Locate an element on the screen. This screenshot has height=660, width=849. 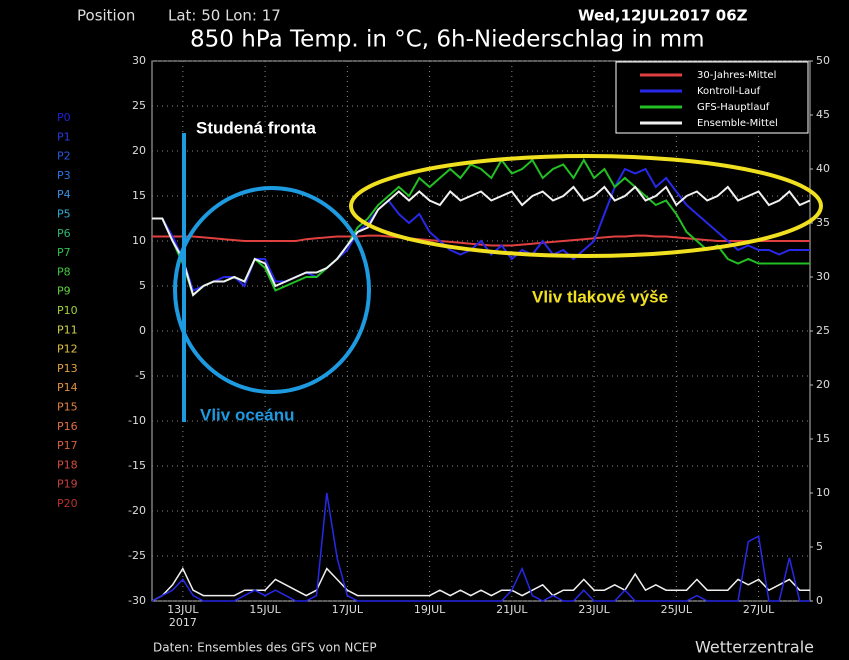
y-tick-label: -10 is located at coordinates (137, 420).